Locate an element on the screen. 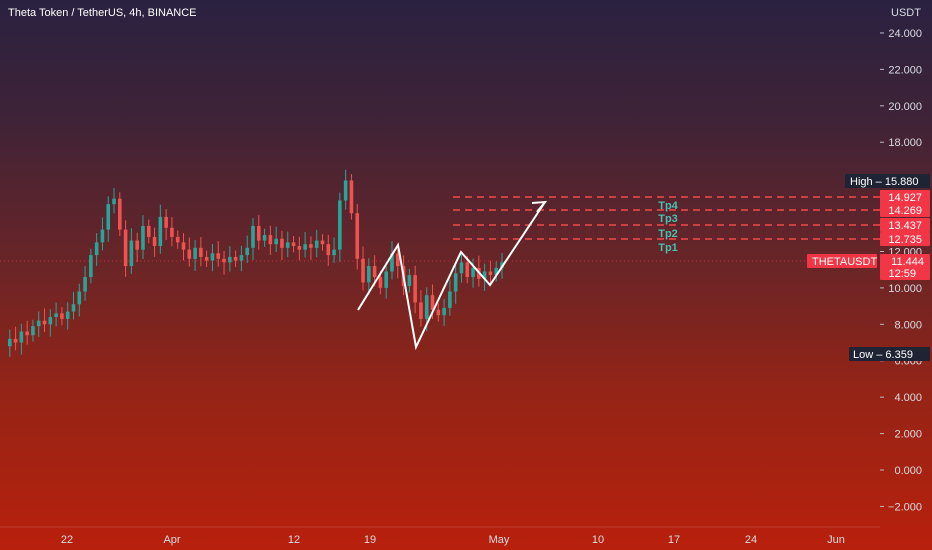 The height and width of the screenshot is (550, 932). projection-arrowhead is located at coordinates (539, 206).